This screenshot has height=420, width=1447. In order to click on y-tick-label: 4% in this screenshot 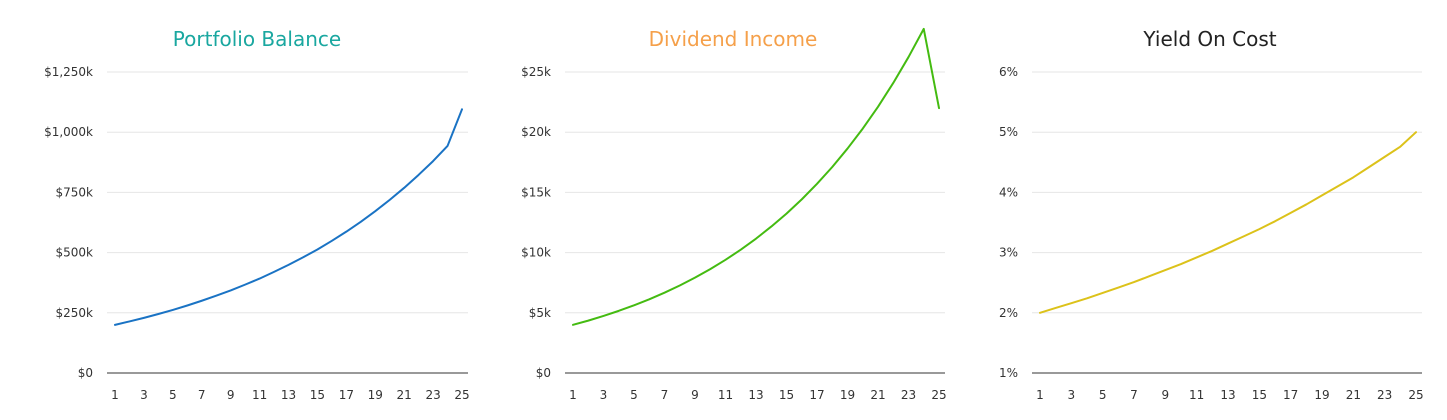, I will do `click(1008, 192)`.